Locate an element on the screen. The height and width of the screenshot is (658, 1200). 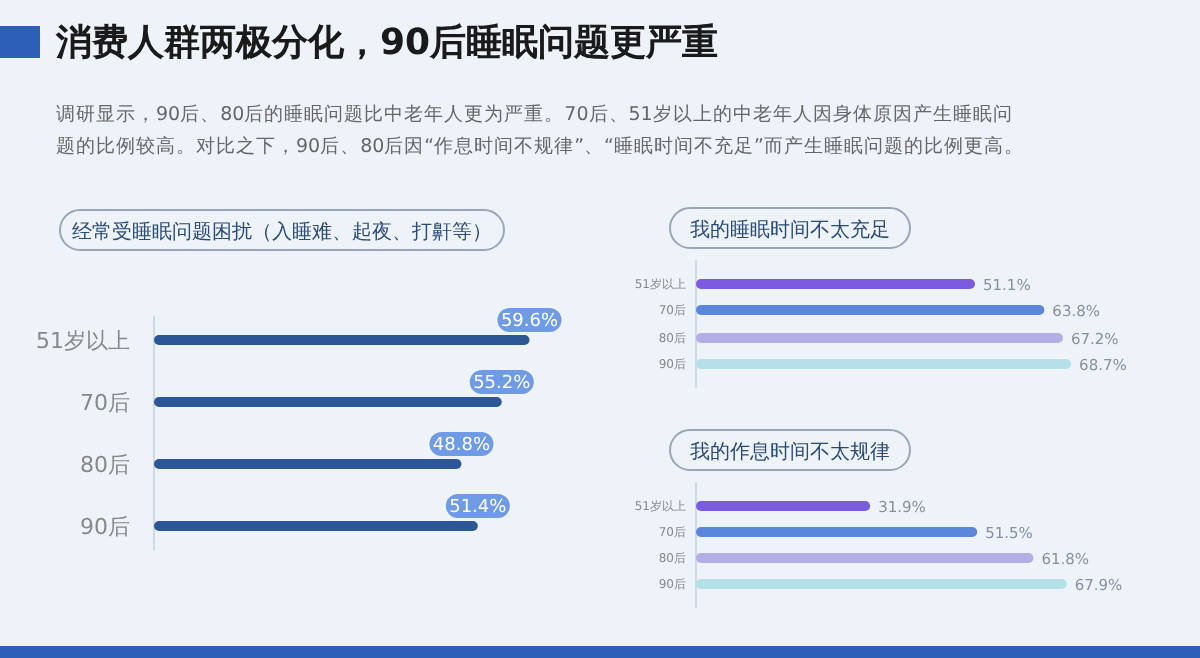
chart-title: 消费人群两极分化，90后睡眠问题更严重 is located at coordinates (386, 43).